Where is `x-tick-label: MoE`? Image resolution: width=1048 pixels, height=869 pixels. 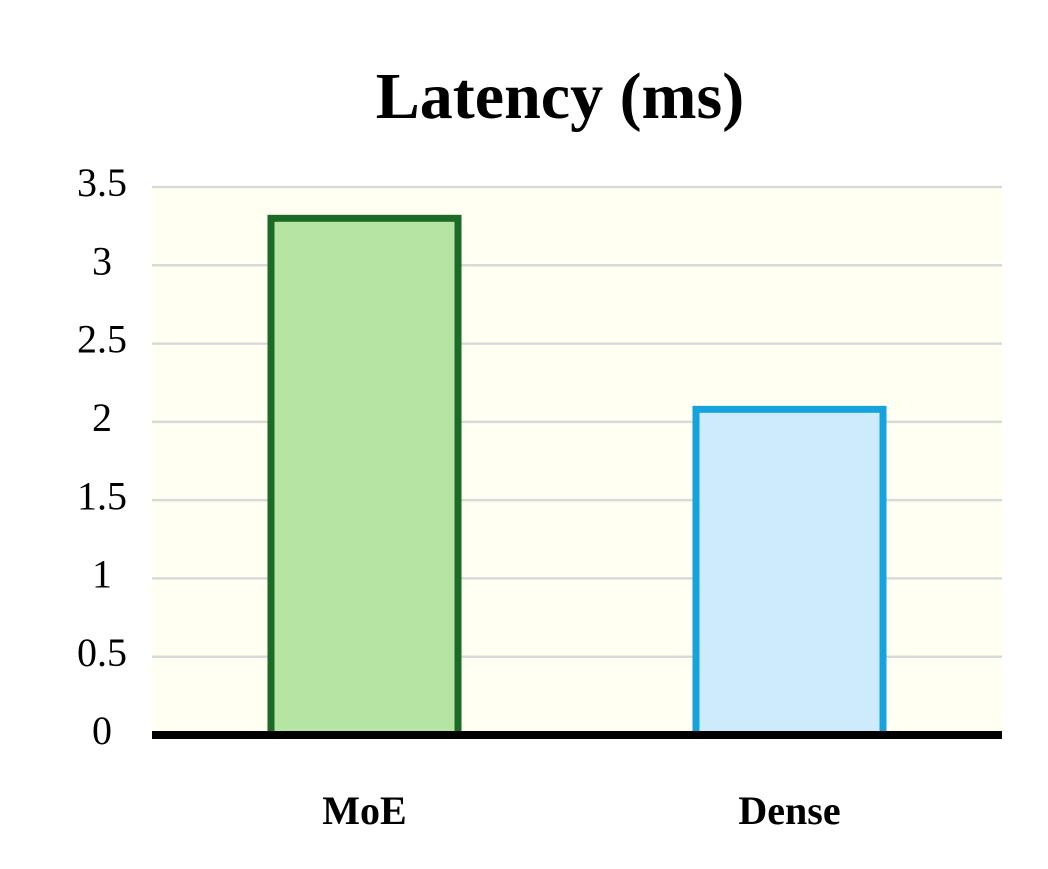 x-tick-label: MoE is located at coordinates (364, 810).